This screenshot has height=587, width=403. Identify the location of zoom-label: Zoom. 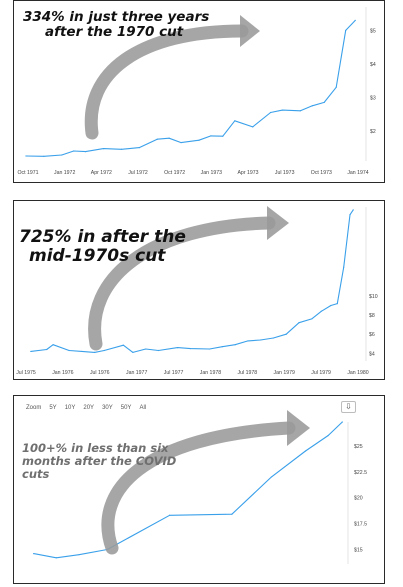
(34, 408).